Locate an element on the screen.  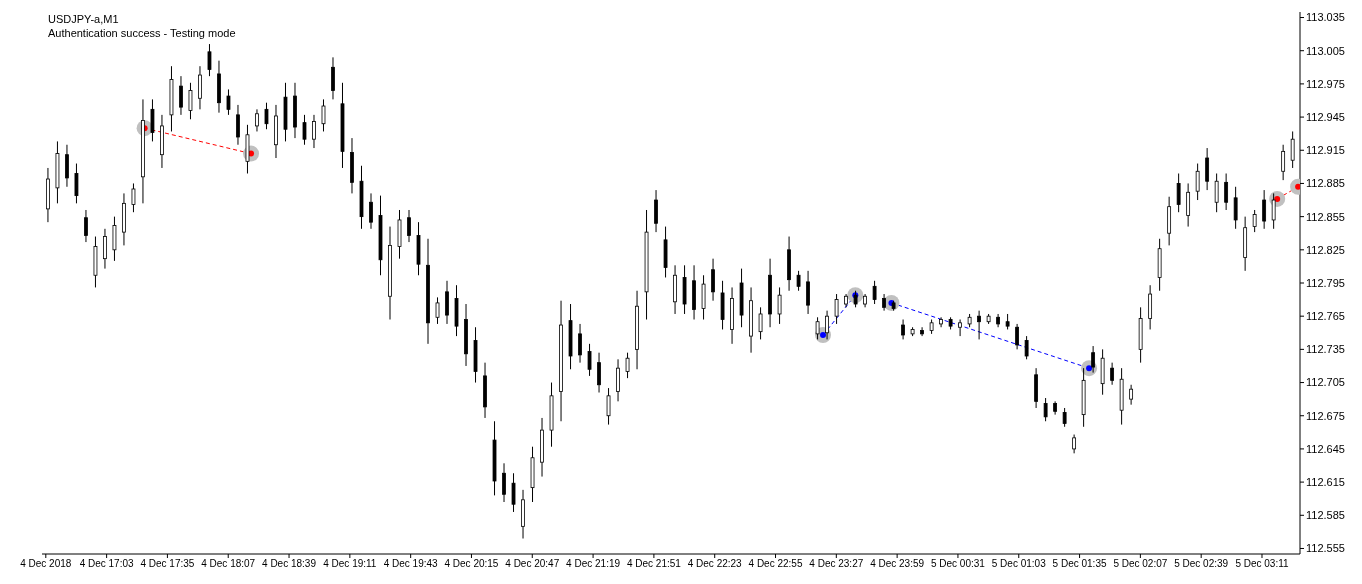
y-tick-label: 112.975 is located at coordinates (1325, 83).